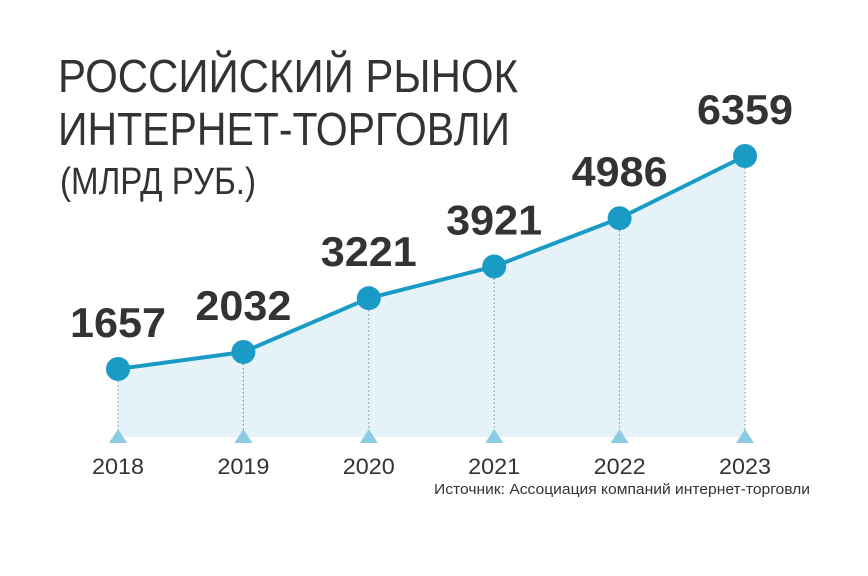 The width and height of the screenshot is (868, 576). I want to click on data-label: 3221, so click(369, 251).